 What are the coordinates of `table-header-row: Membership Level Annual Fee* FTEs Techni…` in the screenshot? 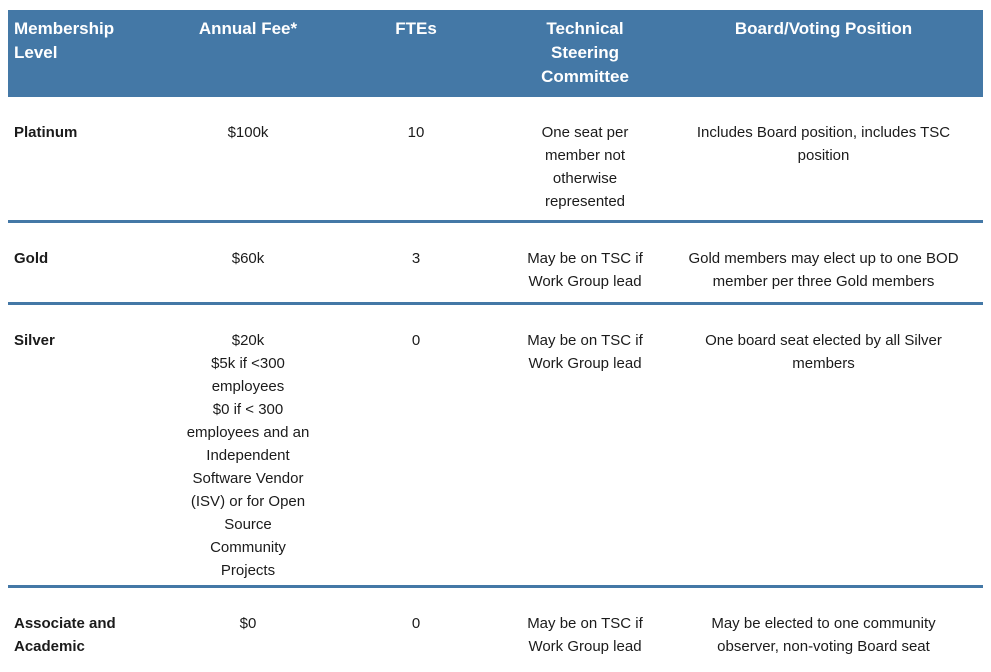 It's located at (495, 53).